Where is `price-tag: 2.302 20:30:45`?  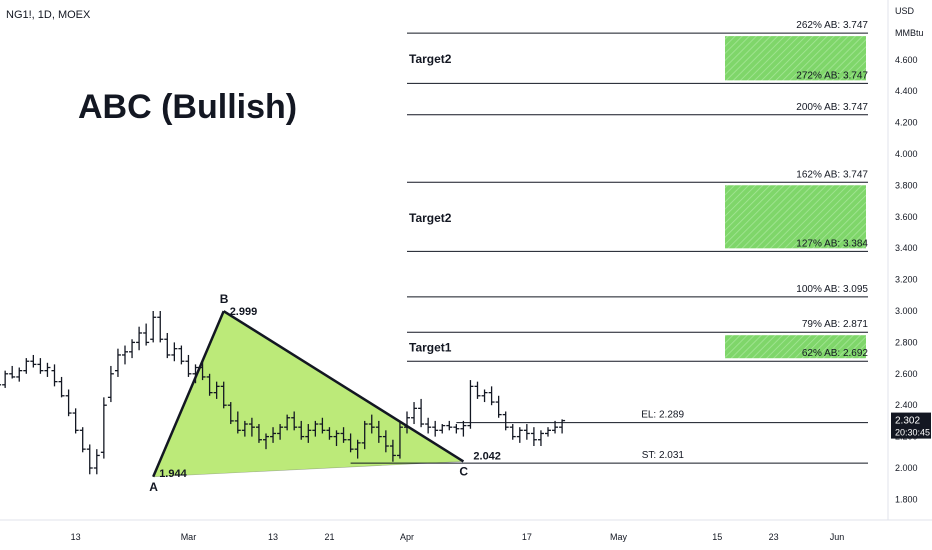
price-tag: 2.302 20:30:45 is located at coordinates (911, 425).